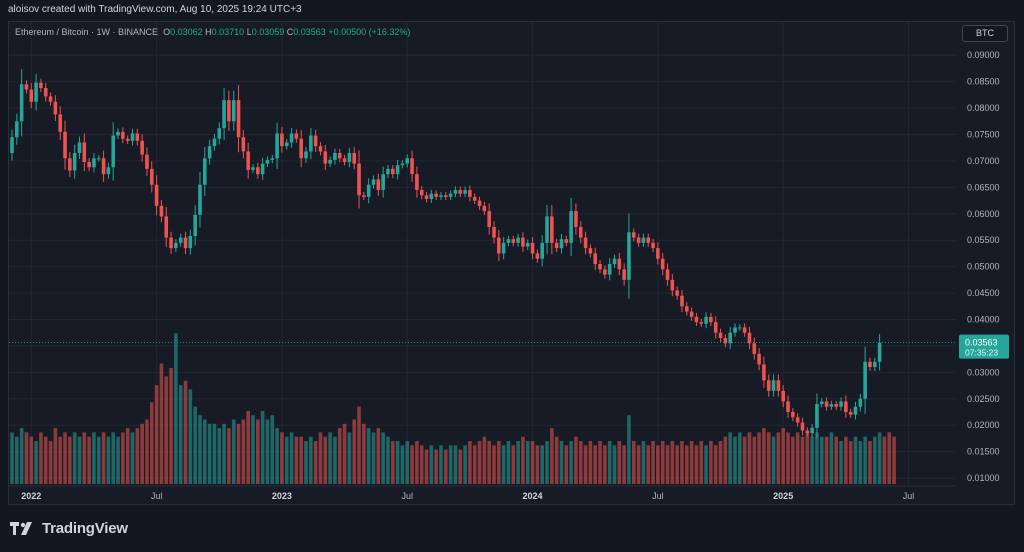 This screenshot has height=552, width=1024. What do you see at coordinates (981, 343) in the screenshot?
I see `last-price-value: 0.03563` at bounding box center [981, 343].